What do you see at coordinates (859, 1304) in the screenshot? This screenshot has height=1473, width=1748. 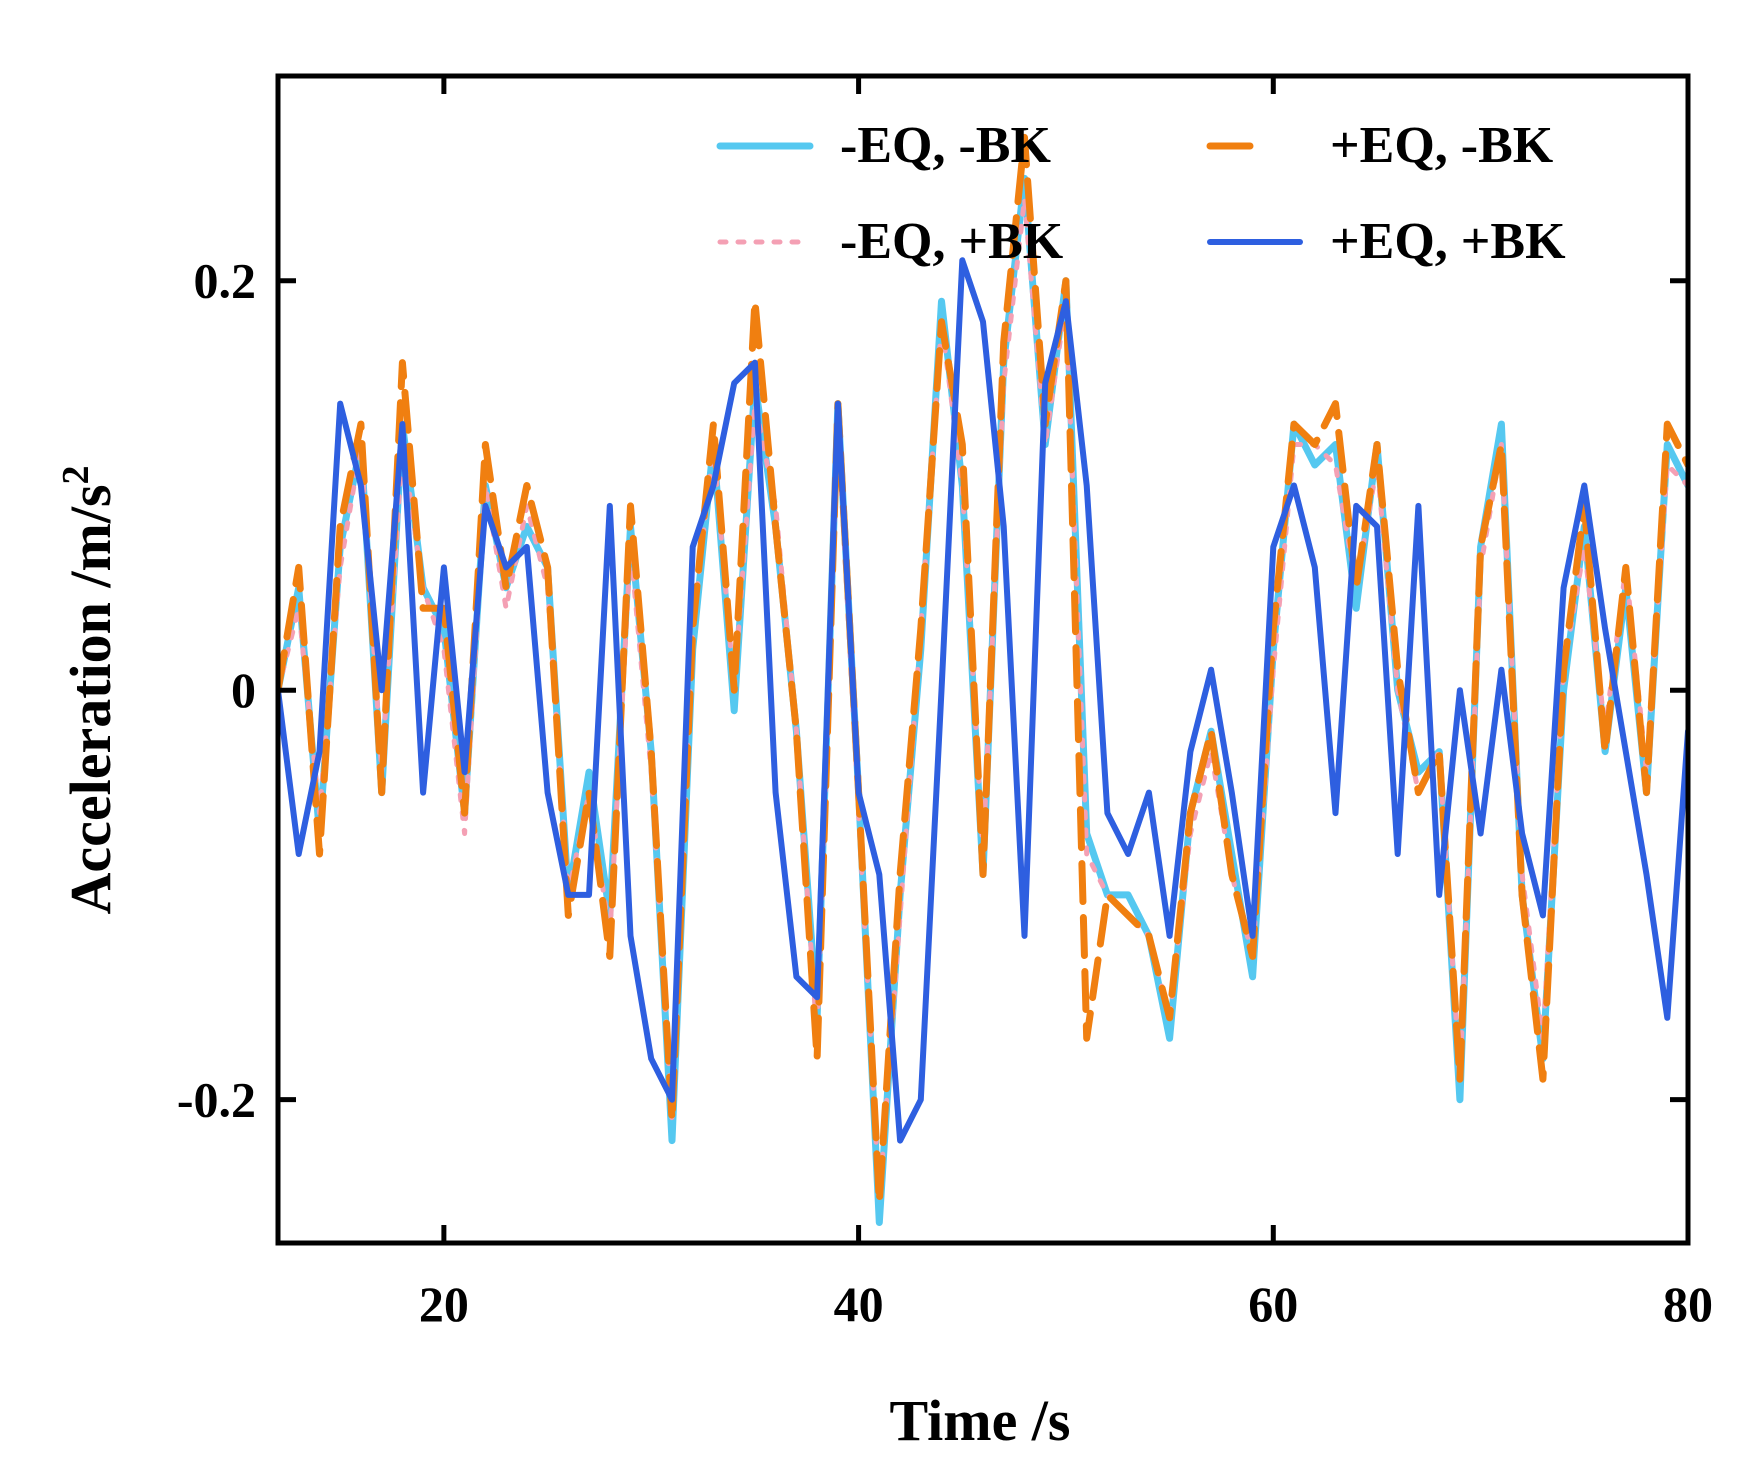 I see `x-tick-label: 40` at bounding box center [859, 1304].